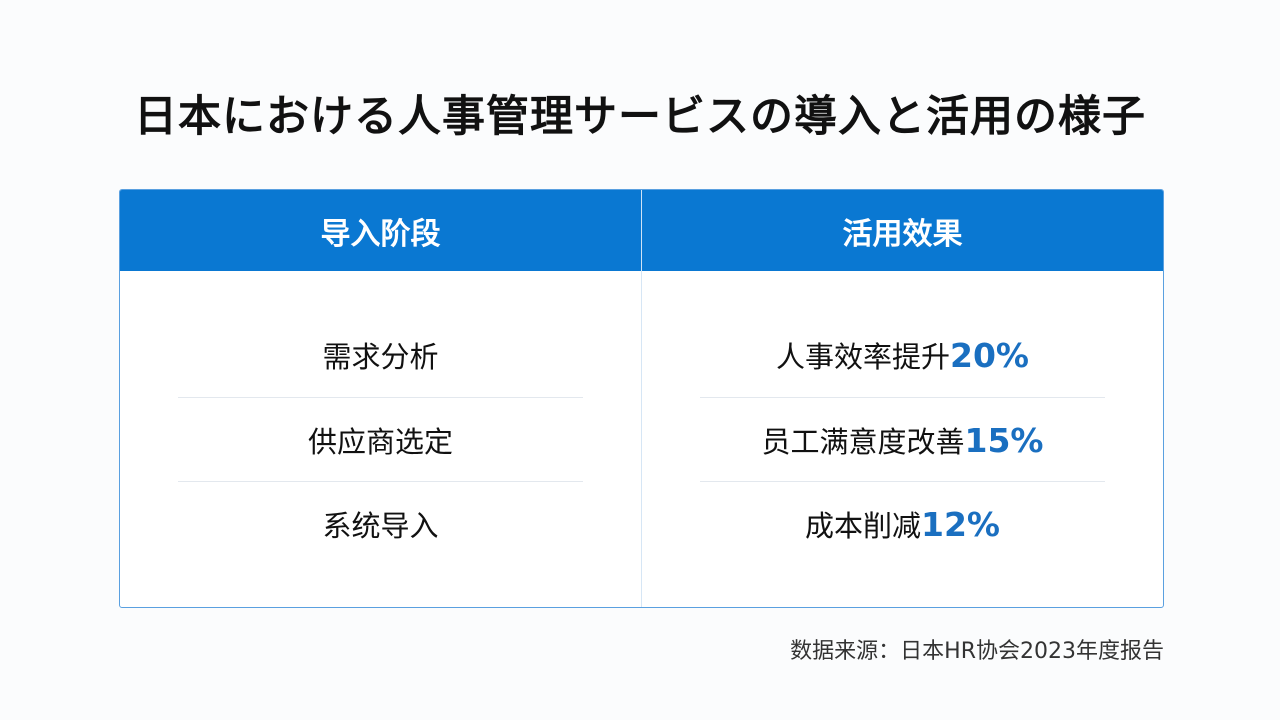 The width and height of the screenshot is (1280, 720). I want to click on effect-value: 12%, so click(960, 524).